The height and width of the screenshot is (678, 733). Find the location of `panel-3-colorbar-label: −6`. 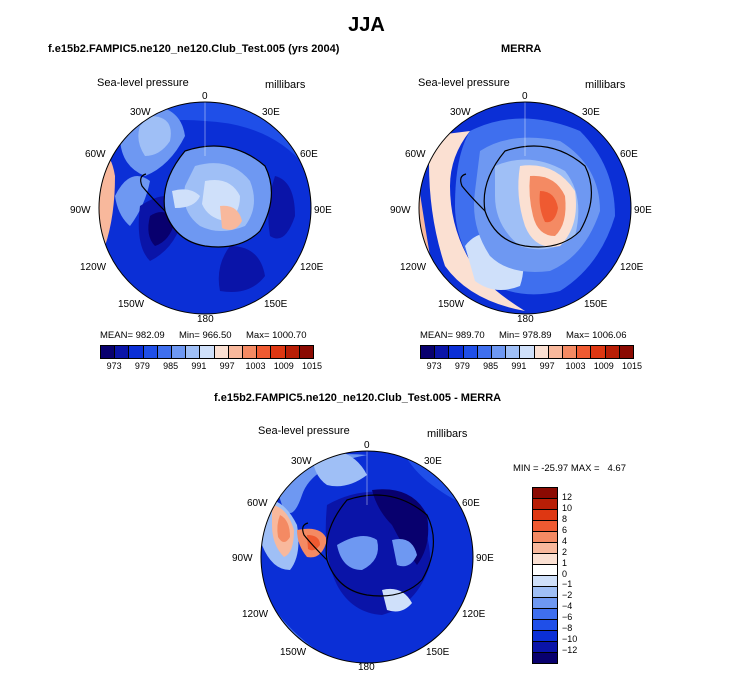

panel-3-colorbar-label: −6 is located at coordinates (567, 617).